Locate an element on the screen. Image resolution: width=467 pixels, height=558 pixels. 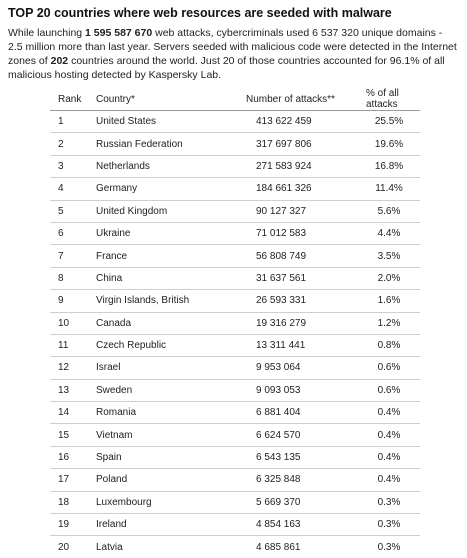
table-row: 9 Virgin Islands, British 26 593 331 1.6% is located at coordinates (235, 301).